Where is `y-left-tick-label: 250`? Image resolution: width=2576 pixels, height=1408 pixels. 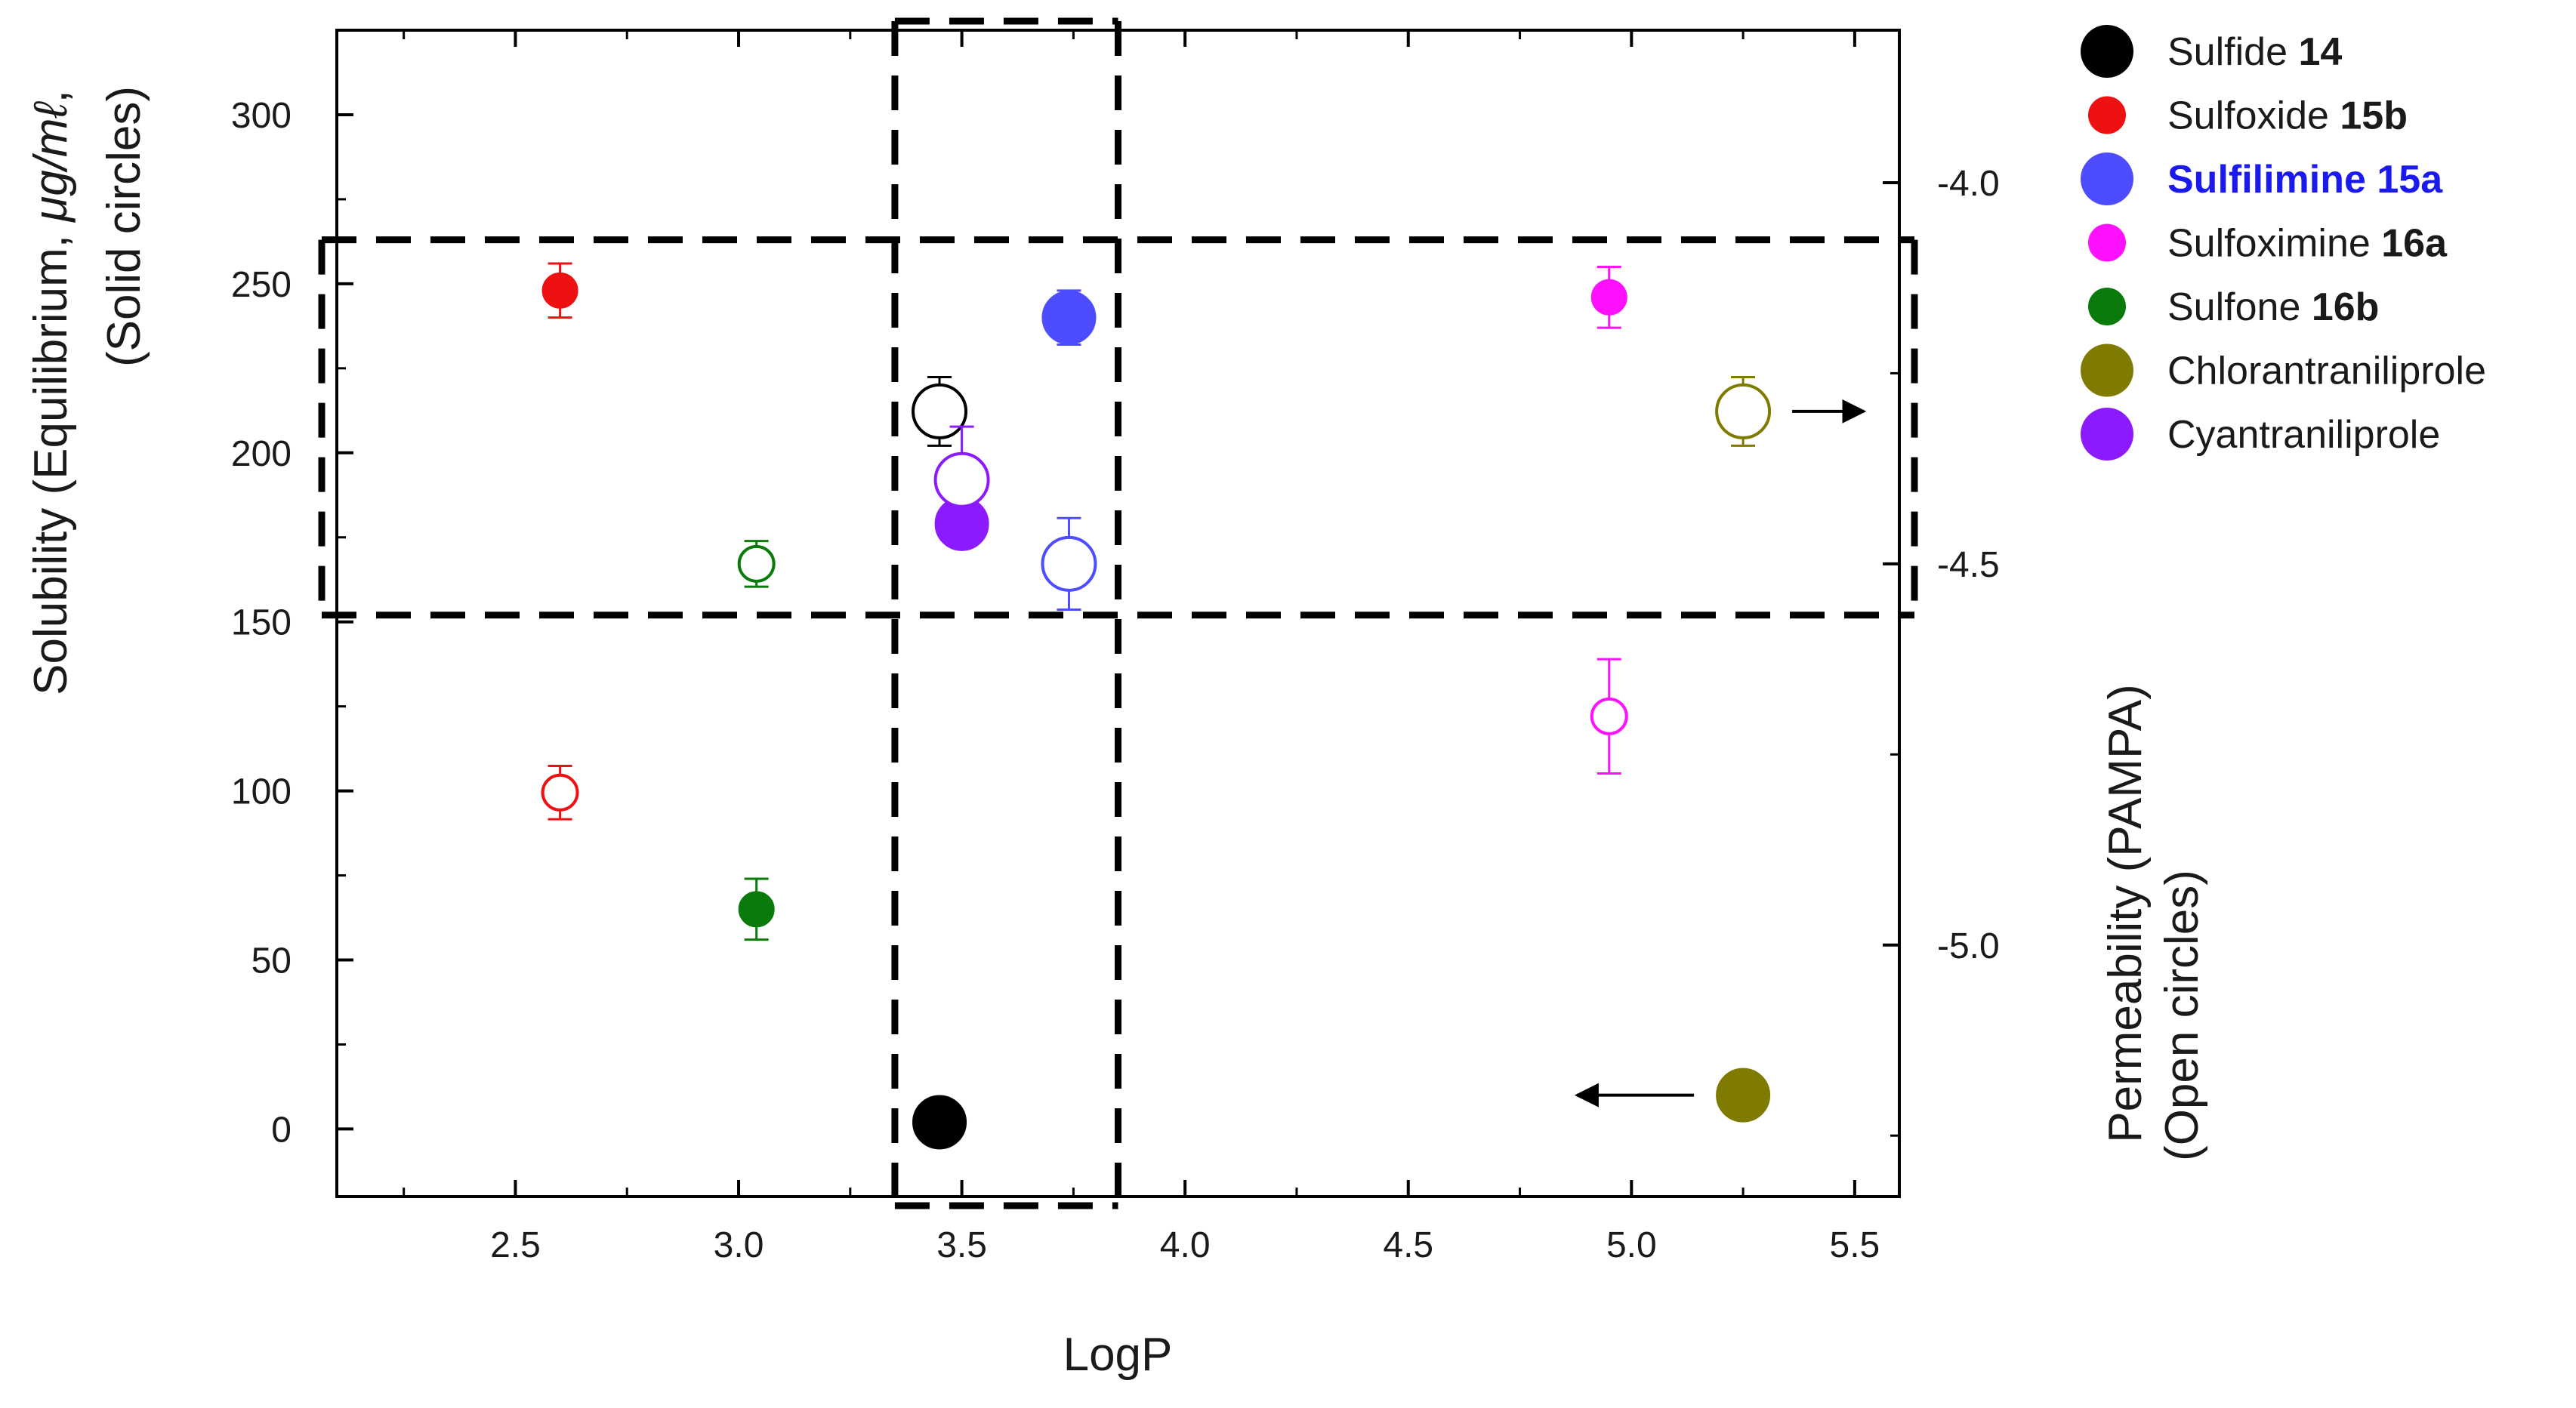 y-left-tick-label: 250 is located at coordinates (261, 285).